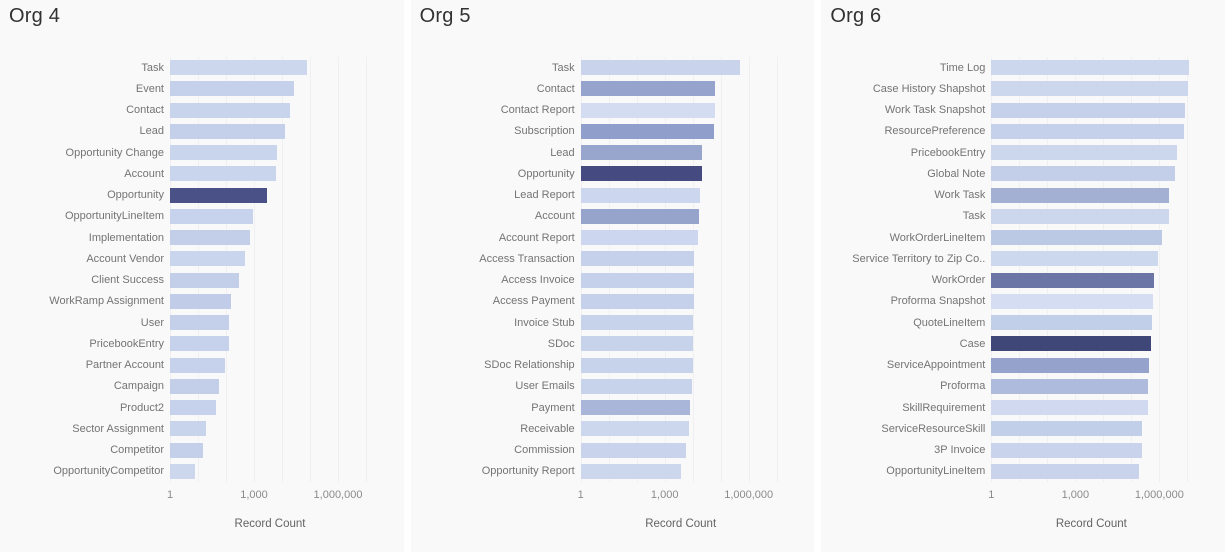  Describe the element at coordinates (152, 322) in the screenshot. I see `category-label: User` at that location.